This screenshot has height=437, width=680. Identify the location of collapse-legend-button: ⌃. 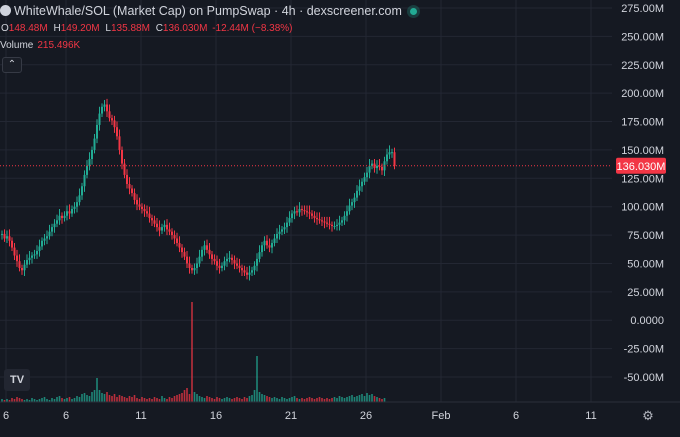
(12, 65).